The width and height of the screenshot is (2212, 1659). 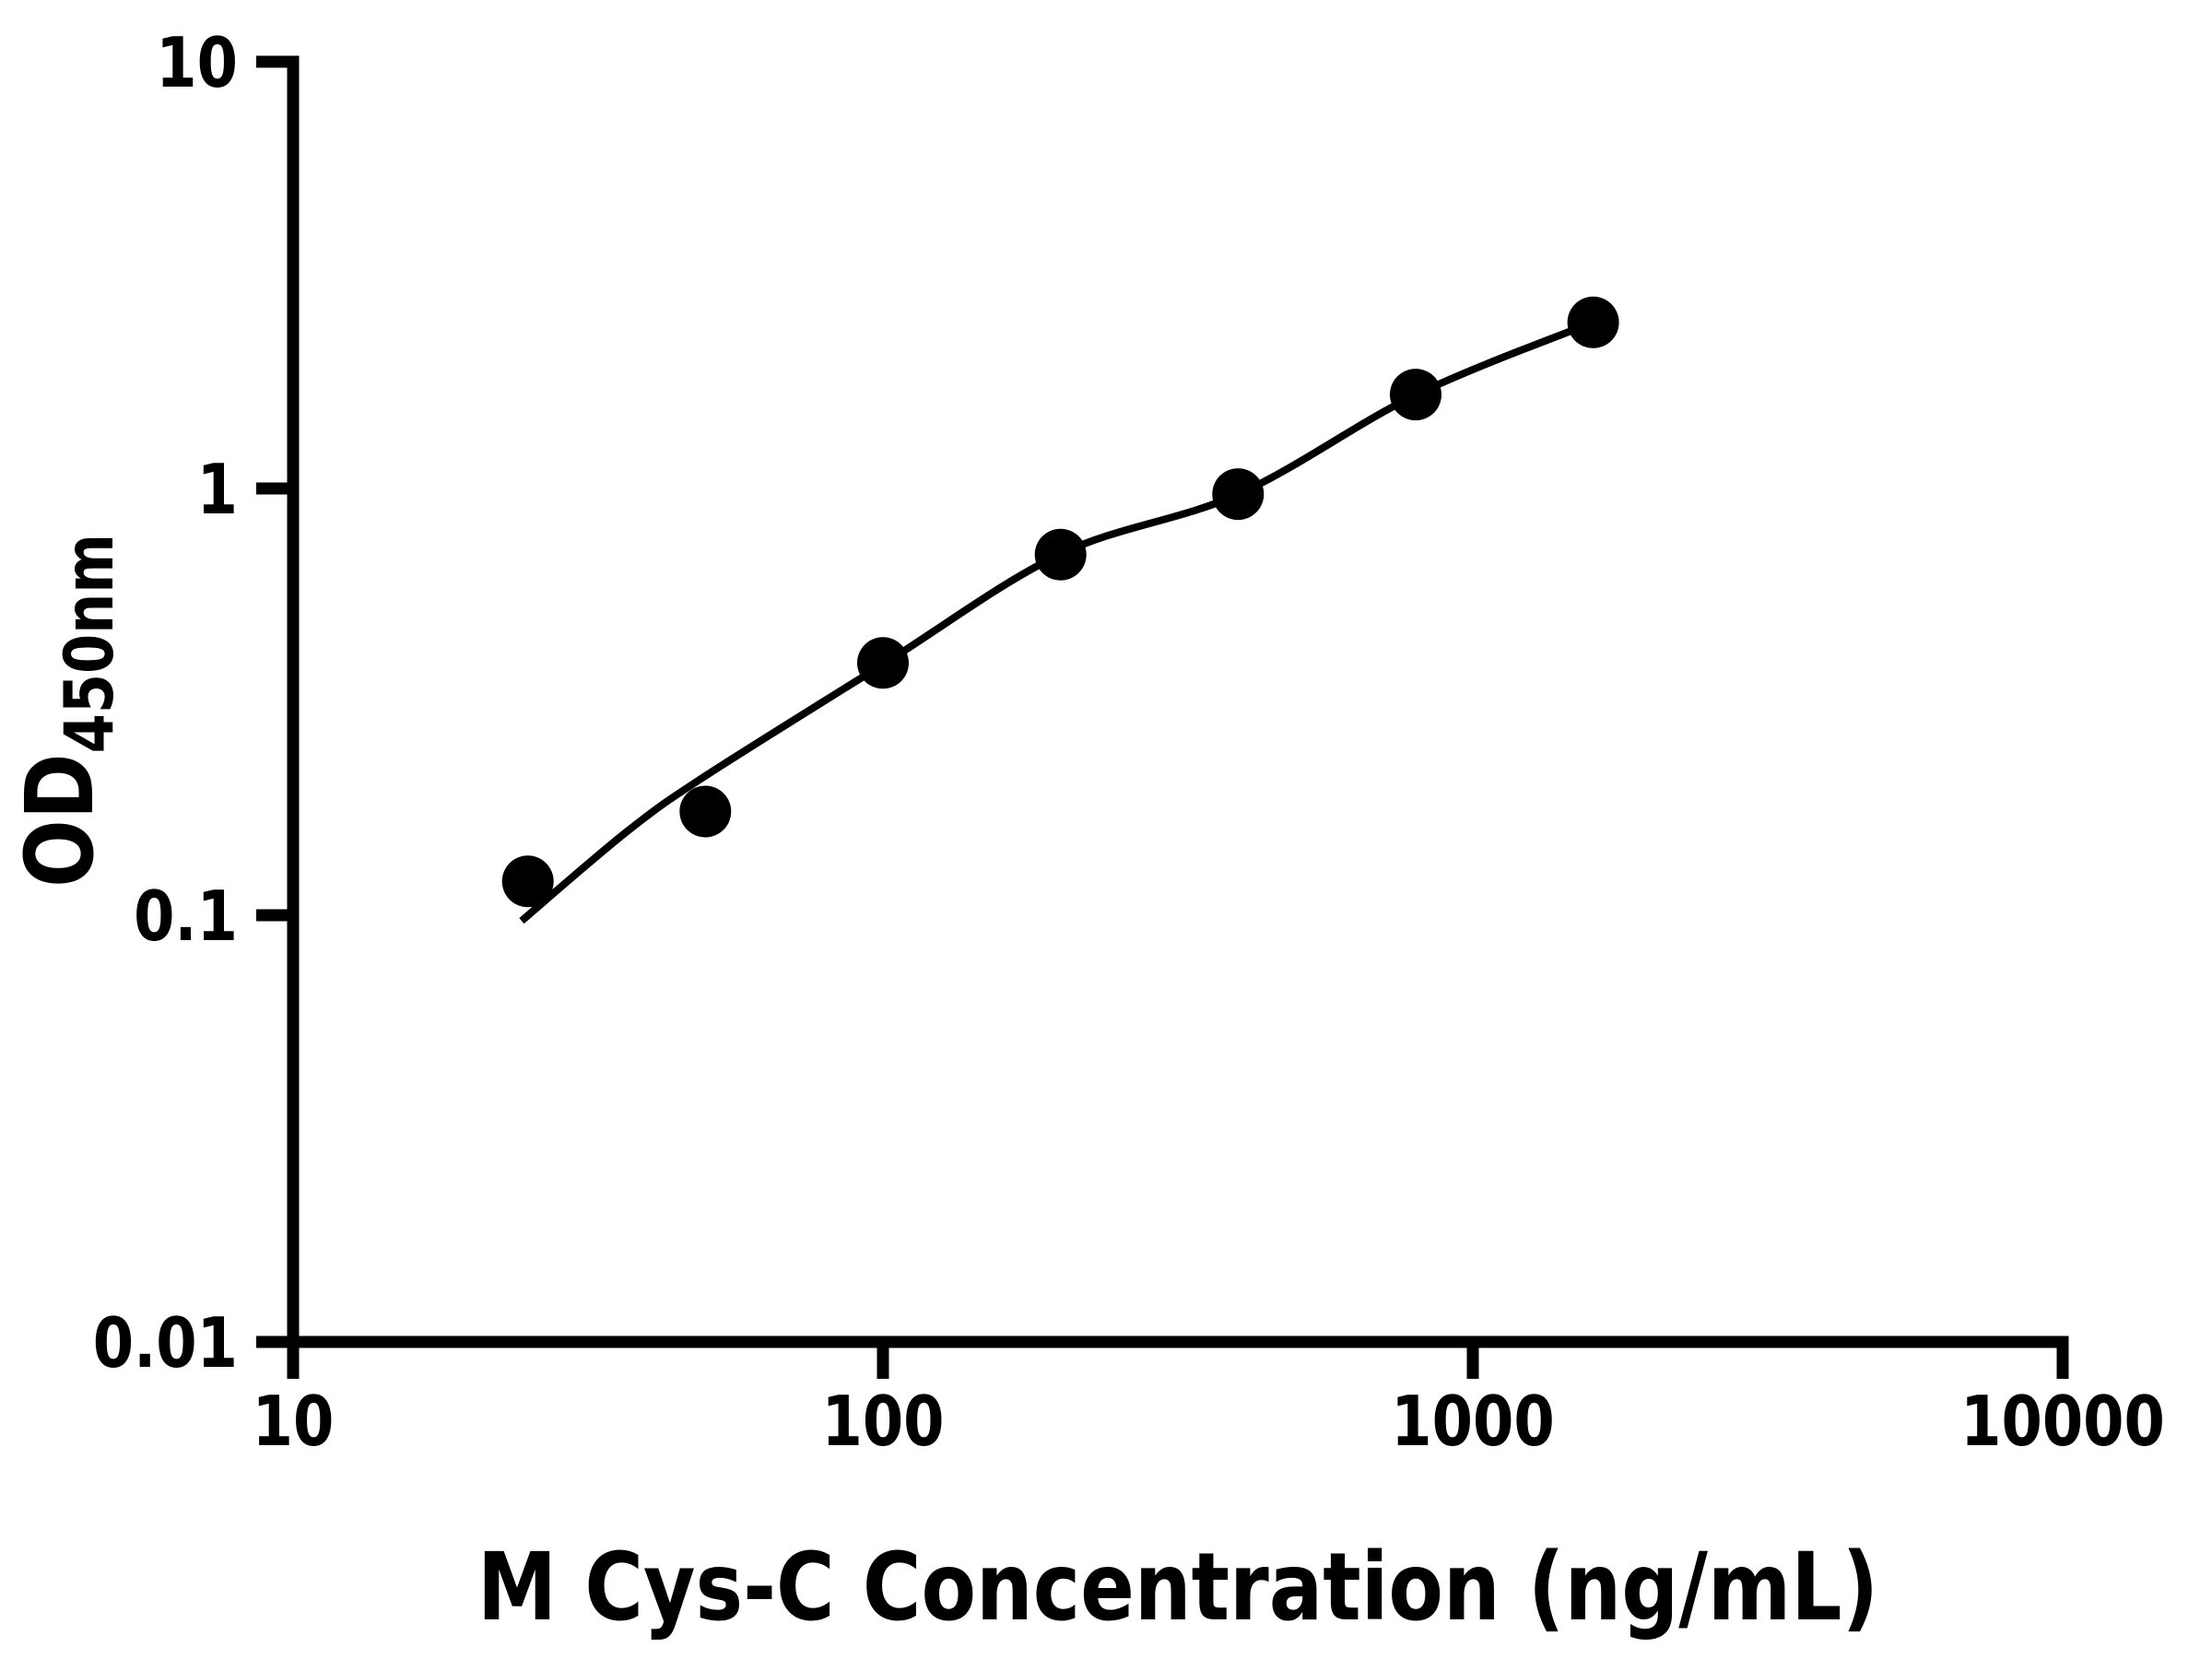 What do you see at coordinates (165, 1343) in the screenshot?
I see `y-tick-label: 0.01` at bounding box center [165, 1343].